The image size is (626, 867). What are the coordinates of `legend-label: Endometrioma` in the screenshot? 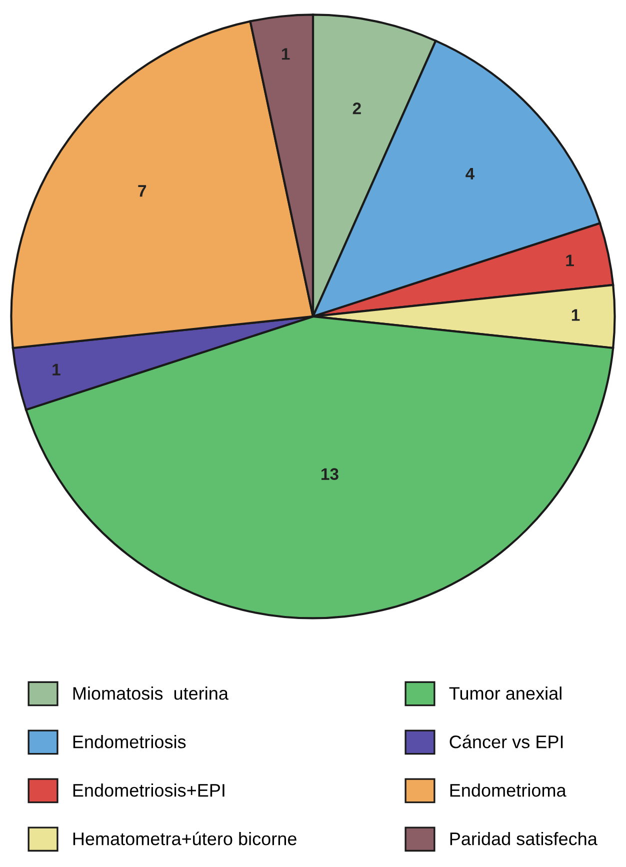 It's located at (508, 790).